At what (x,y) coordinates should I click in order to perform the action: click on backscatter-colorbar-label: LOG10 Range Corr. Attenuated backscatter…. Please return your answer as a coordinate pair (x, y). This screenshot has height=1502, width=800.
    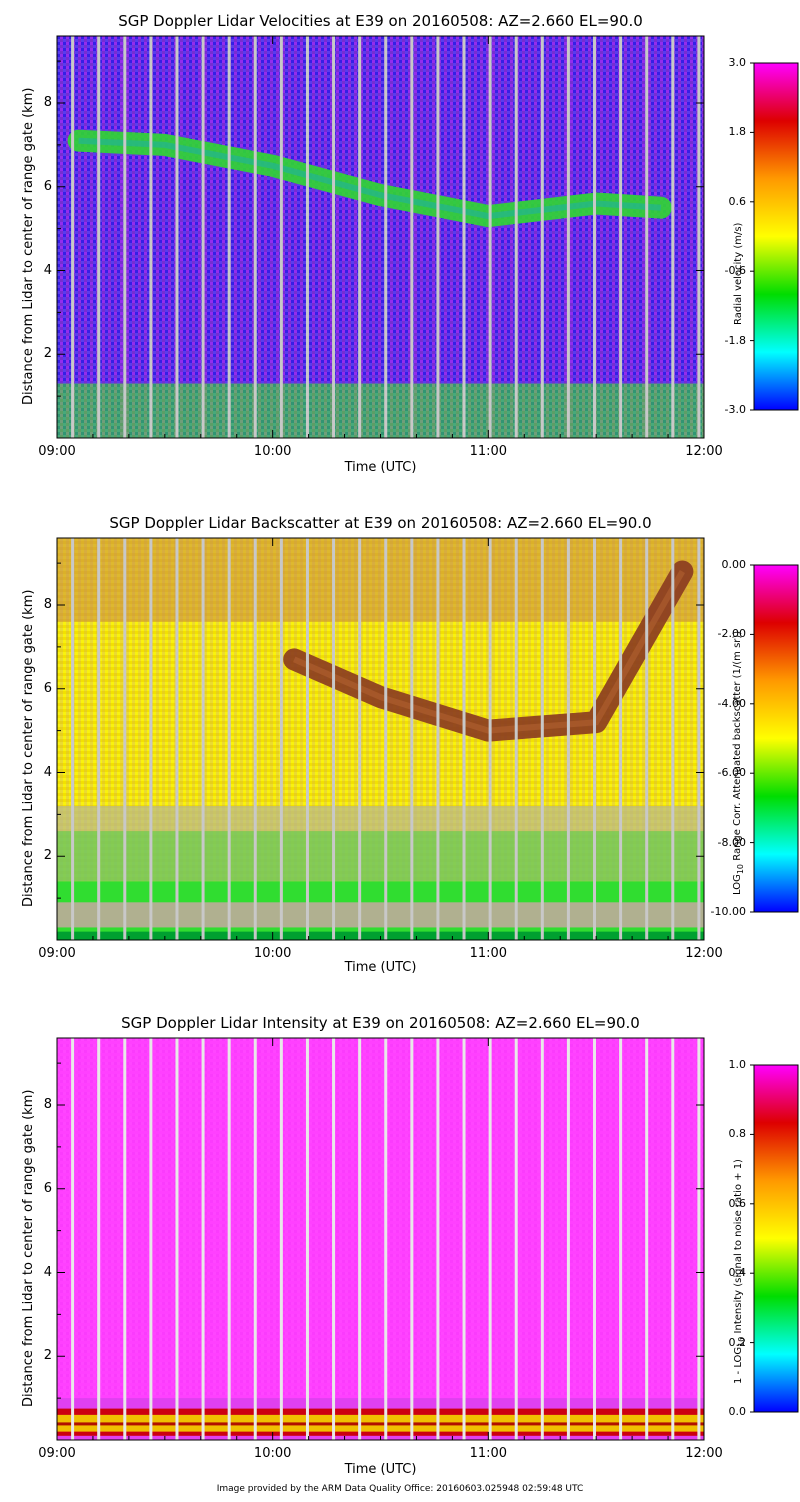
    Looking at the image, I should click on (738, 762).